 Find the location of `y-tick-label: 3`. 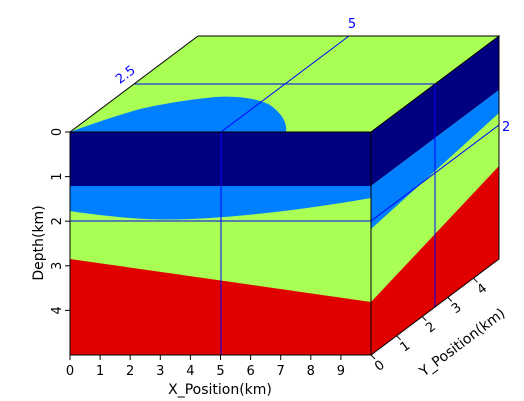

y-tick-label: 3 is located at coordinates (457, 308).